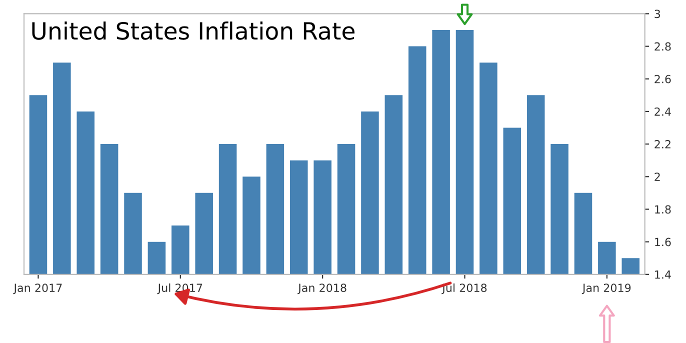  Describe the element at coordinates (662, 46) in the screenshot. I see `y-tick-label: 2.8` at that location.